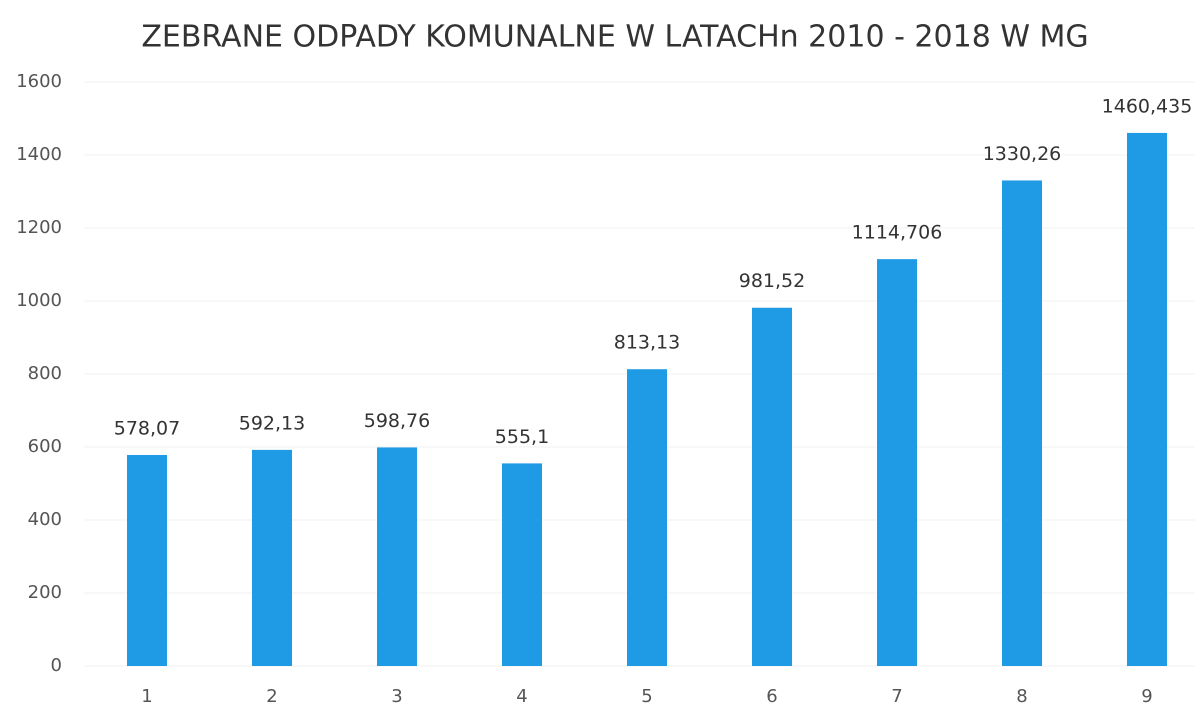 This screenshot has width=1200, height=708. Describe the element at coordinates (45, 373) in the screenshot. I see `y-tick-label: 800` at that location.